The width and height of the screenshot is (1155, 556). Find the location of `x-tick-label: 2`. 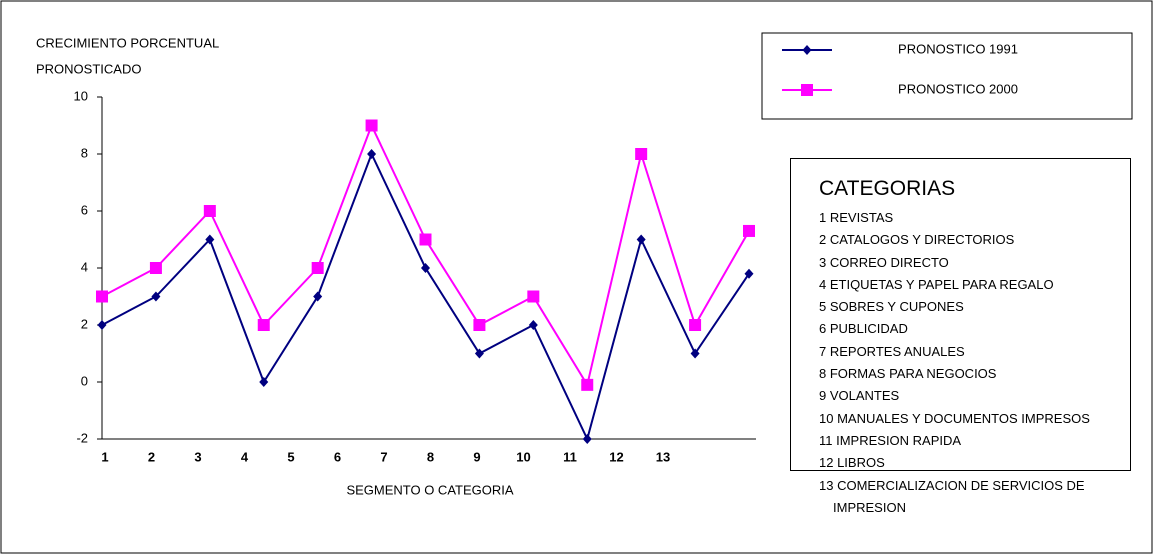

x-tick-label: 2 is located at coordinates (151, 456).